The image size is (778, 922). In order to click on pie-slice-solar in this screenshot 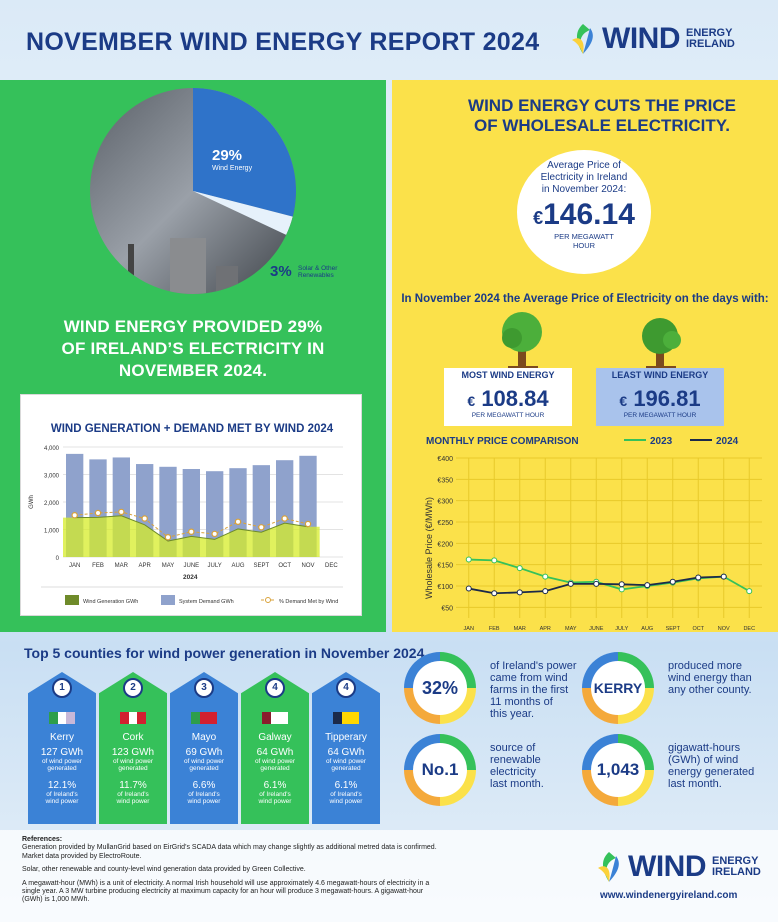, I will do `click(243, 213)`.